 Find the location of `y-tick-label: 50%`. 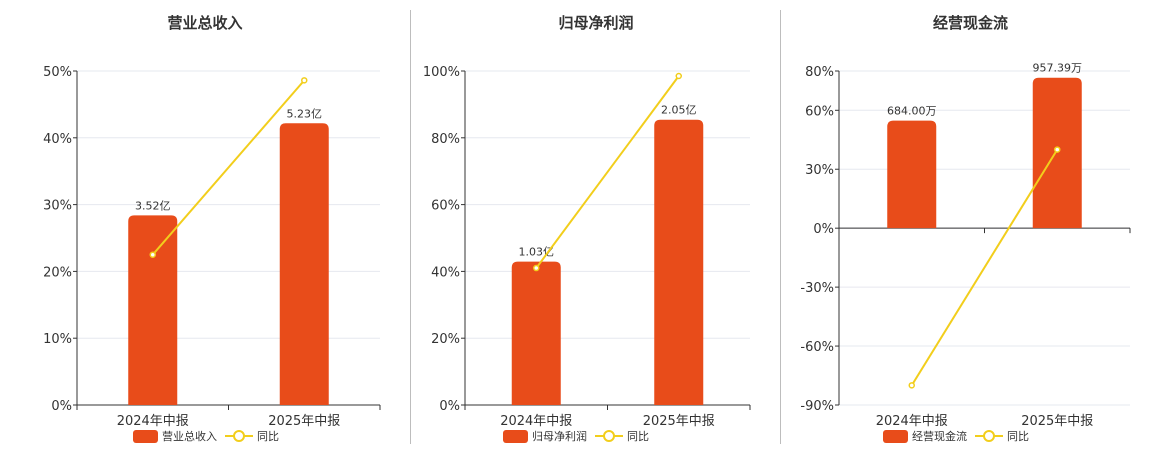

y-tick-label: 50% is located at coordinates (57, 72).